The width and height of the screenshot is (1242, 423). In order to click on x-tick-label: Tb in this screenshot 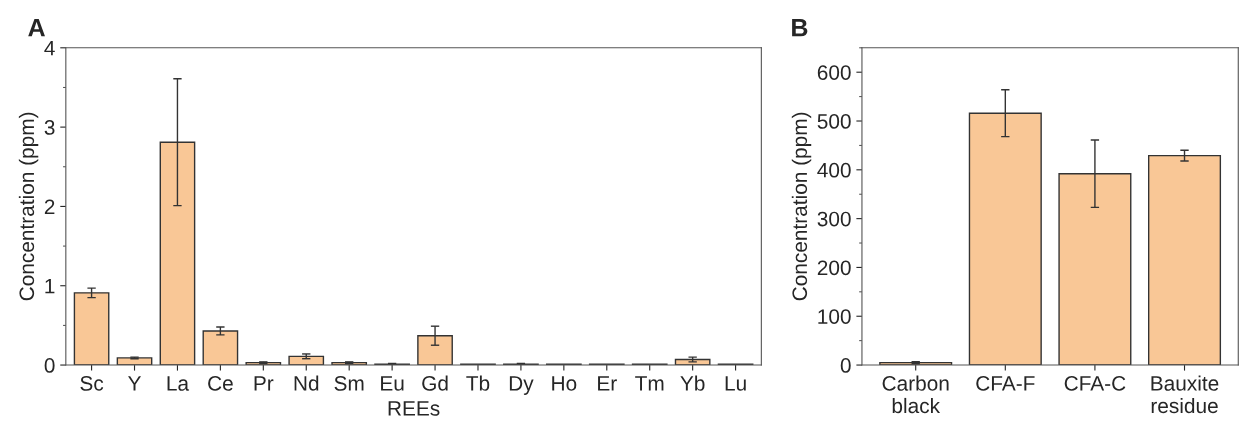, I will do `click(478, 383)`.